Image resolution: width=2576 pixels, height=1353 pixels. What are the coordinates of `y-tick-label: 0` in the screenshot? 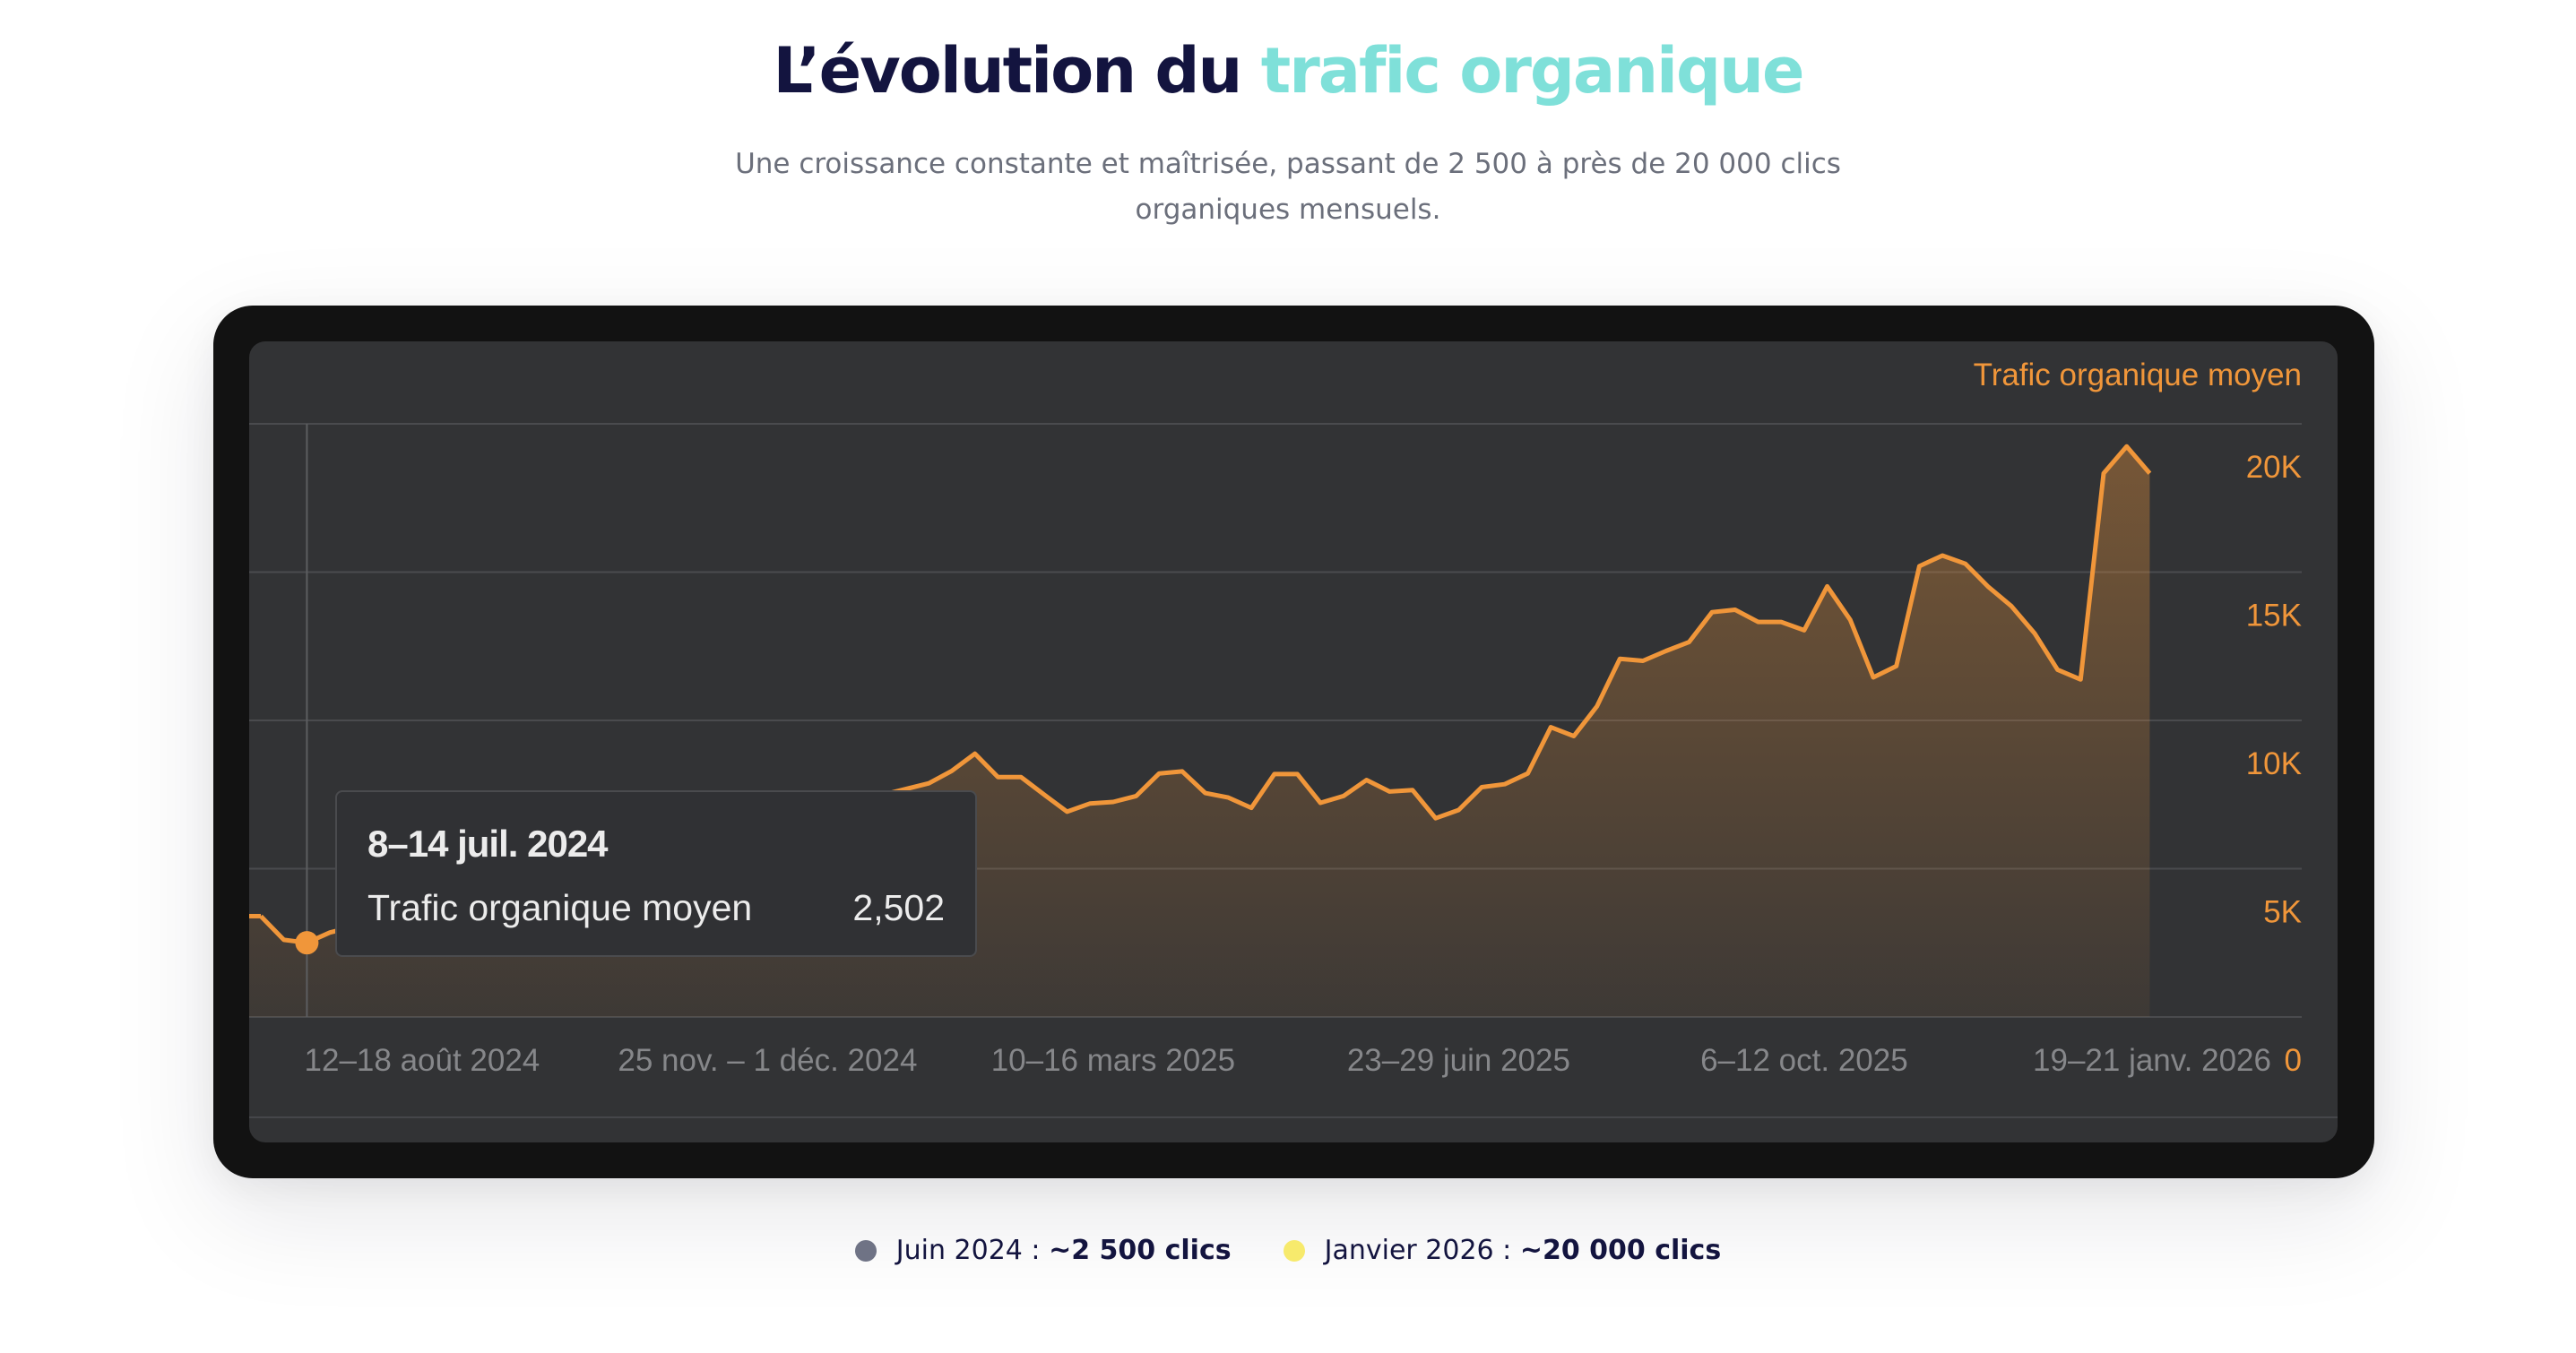 It's located at (2293, 1060).